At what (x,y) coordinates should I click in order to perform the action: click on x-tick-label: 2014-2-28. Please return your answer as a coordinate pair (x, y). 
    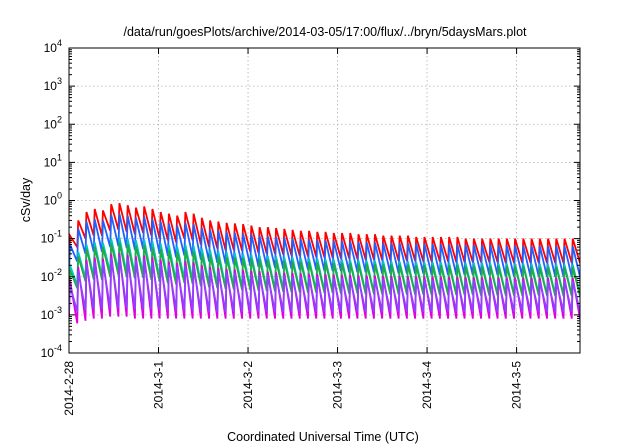
    Looking at the image, I should click on (69, 388).